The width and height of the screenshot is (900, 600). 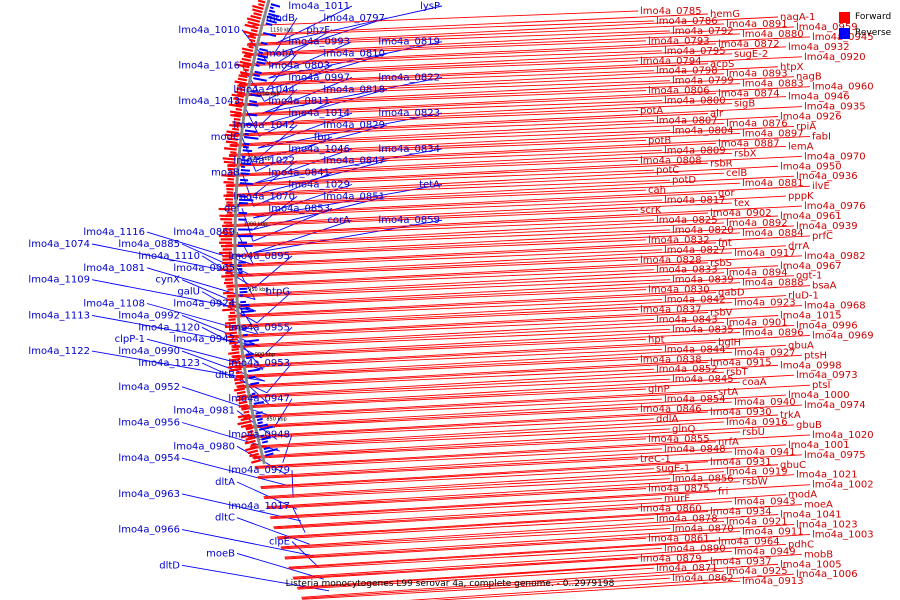 What do you see at coordinates (679, 290) in the screenshot?
I see `forward-gene-label: lmo4a_0830` at bounding box center [679, 290].